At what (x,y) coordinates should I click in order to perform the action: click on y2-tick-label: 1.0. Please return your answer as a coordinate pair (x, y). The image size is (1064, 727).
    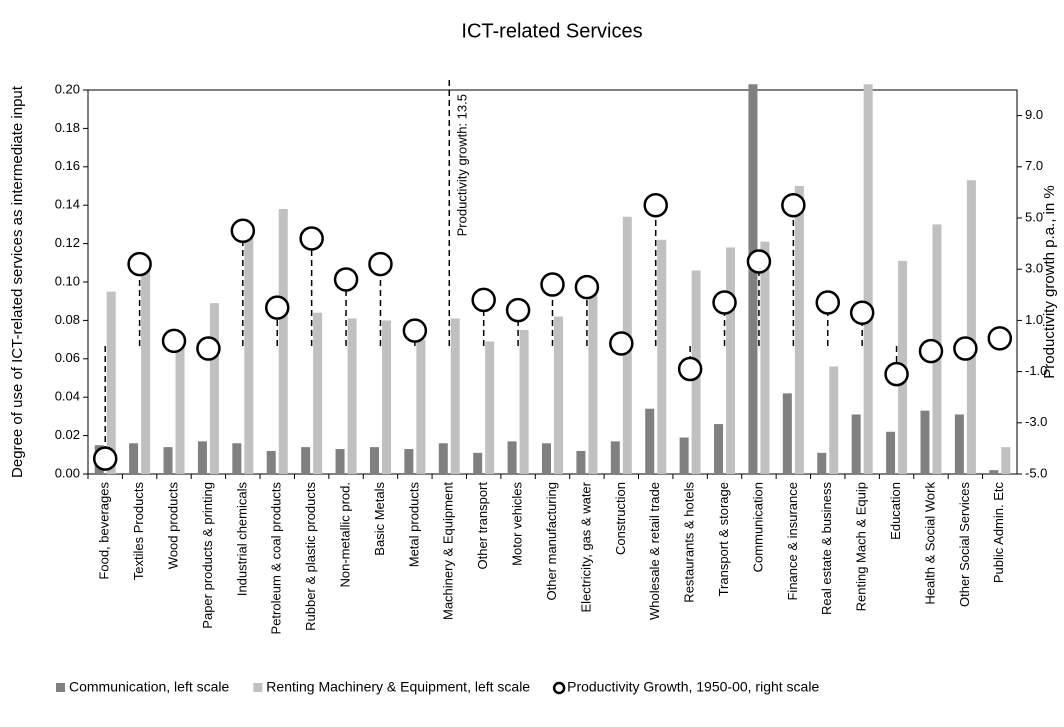
    Looking at the image, I should click on (1034, 319).